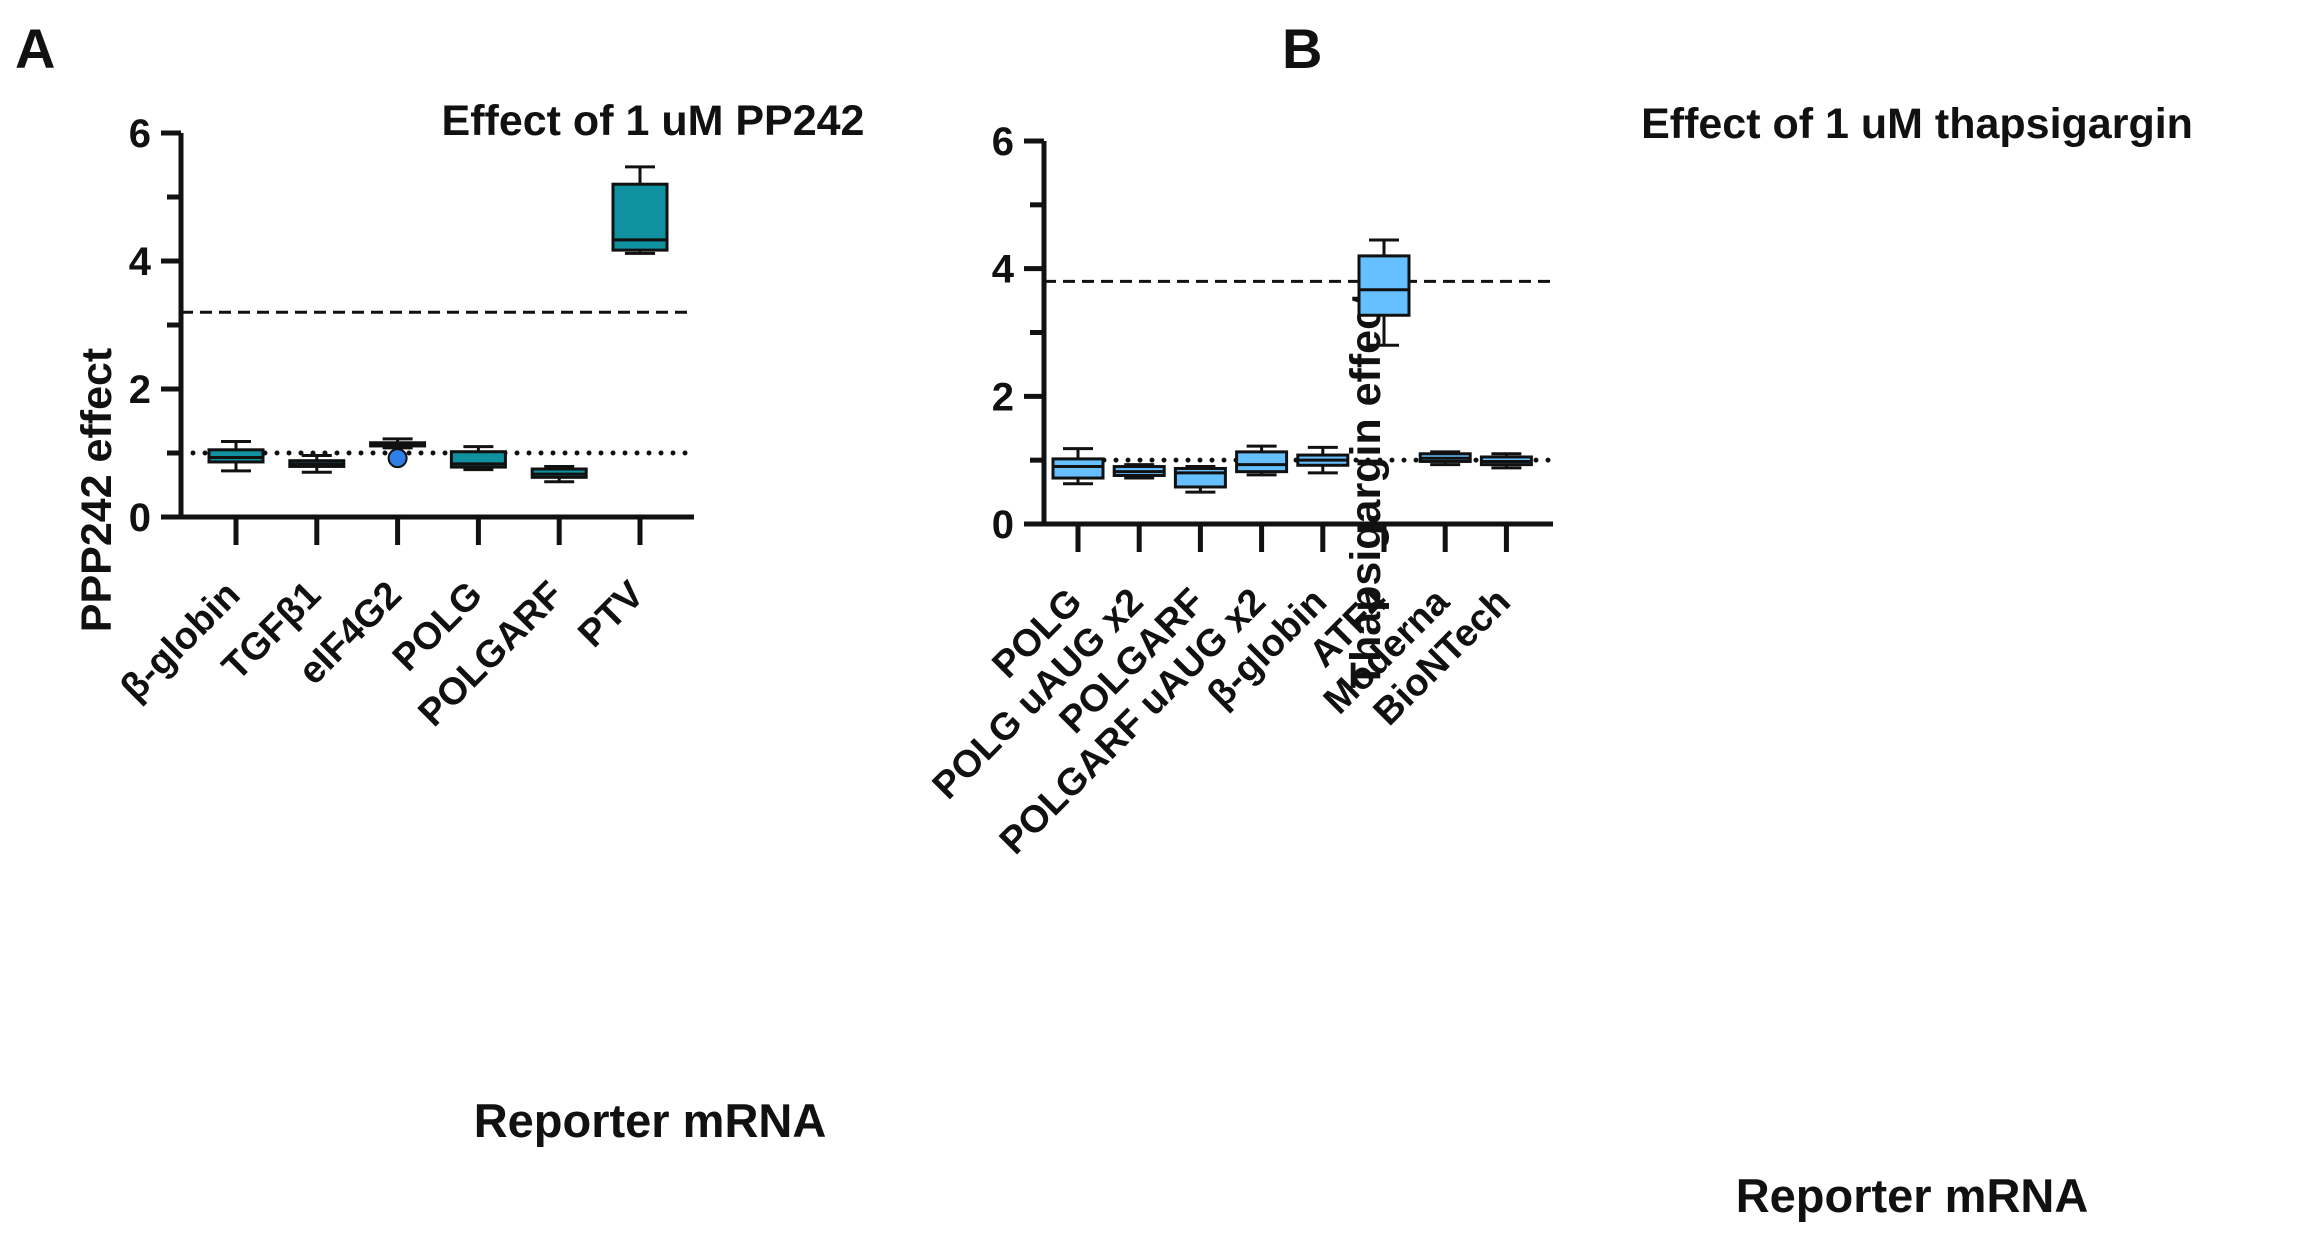  Describe the element at coordinates (1366, 490) in the screenshot. I see `panel-b-y-axis-label: Thapsigargin effect` at that location.